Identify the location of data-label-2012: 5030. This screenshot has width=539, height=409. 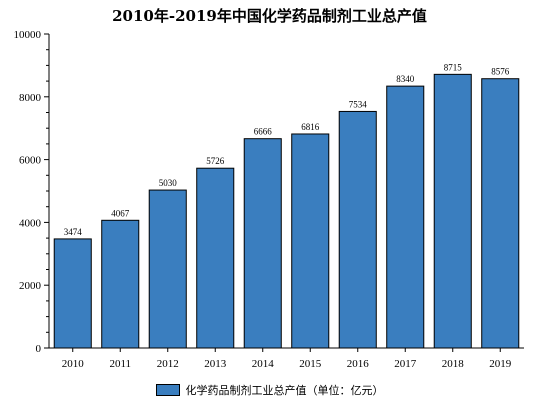
(168, 183).